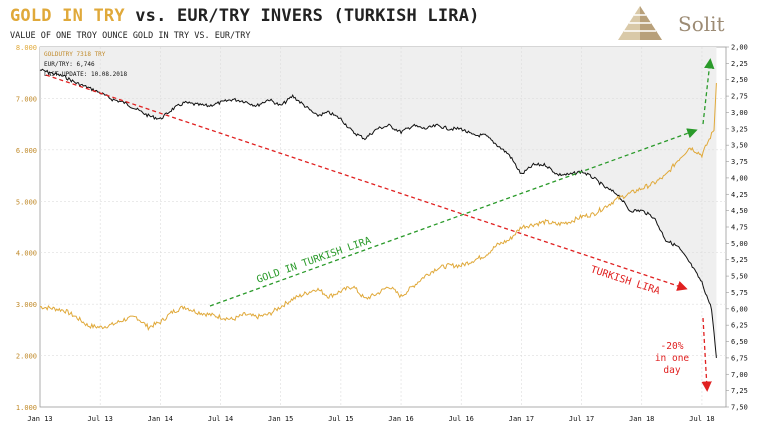 The height and width of the screenshot is (432, 768). Describe the element at coordinates (739, 358) in the screenshot. I see `right-tick-label: 6,75` at that location.